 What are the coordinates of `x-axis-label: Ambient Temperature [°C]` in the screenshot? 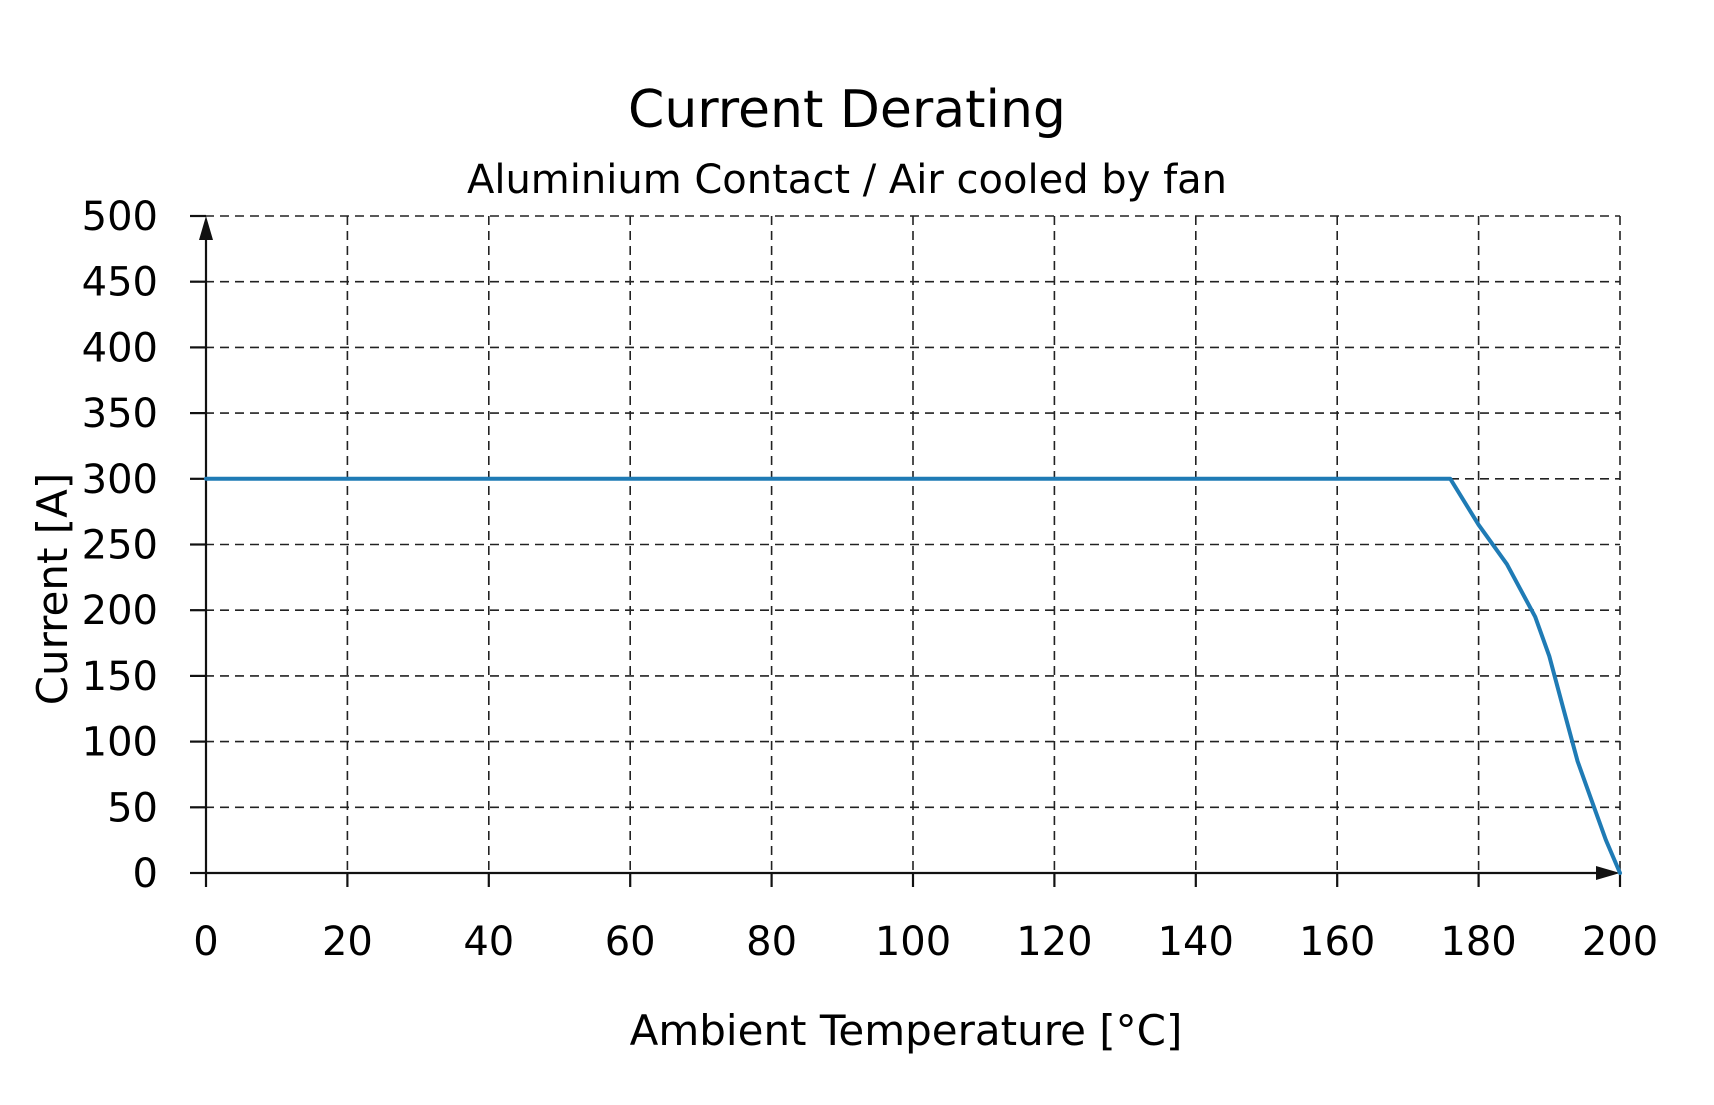 It's located at (906, 1030).